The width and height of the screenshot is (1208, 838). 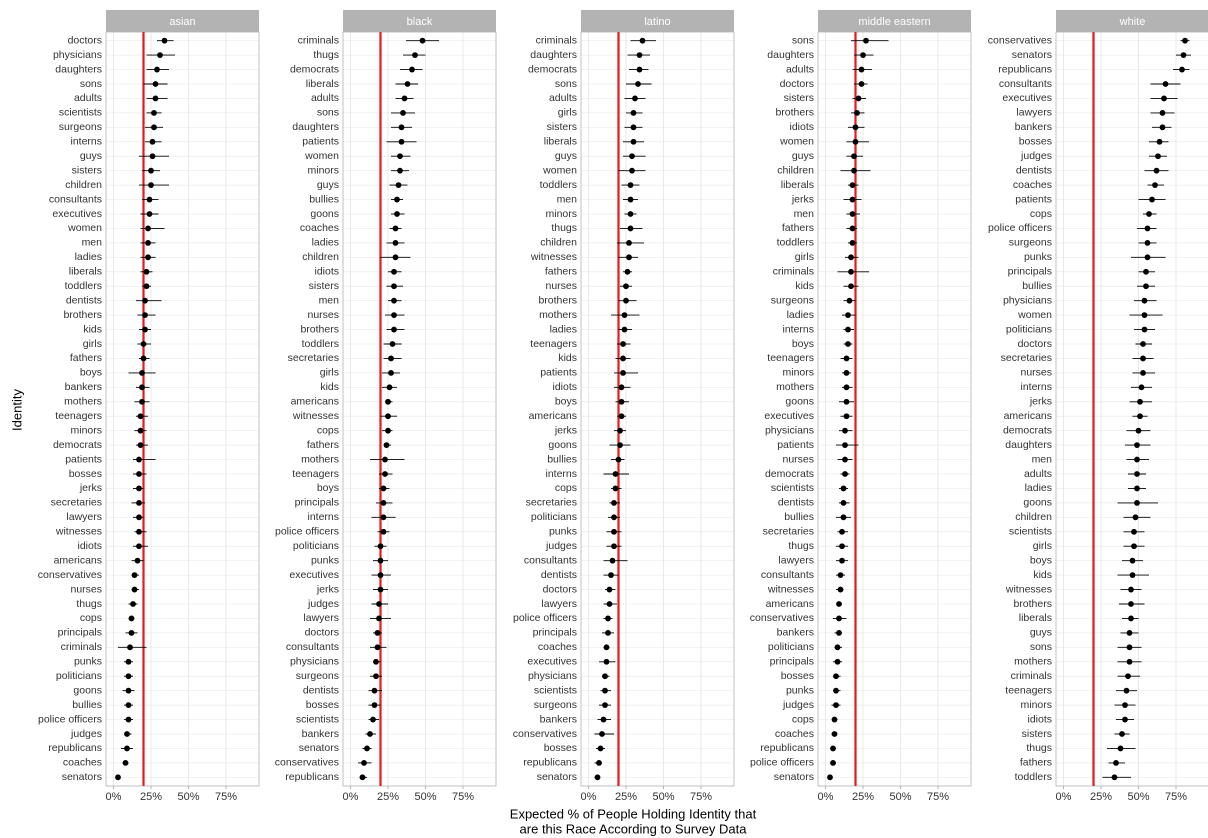 I want to click on y-tick-label: doctors, so click(x=560, y=589).